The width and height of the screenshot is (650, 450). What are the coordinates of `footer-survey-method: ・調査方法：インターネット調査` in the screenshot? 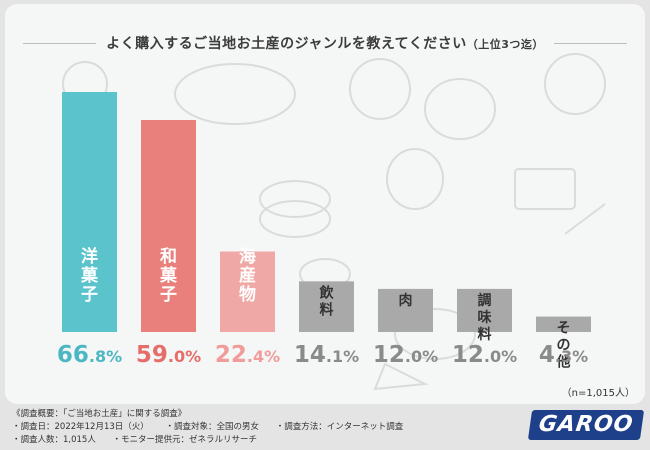 It's located at (339, 427).